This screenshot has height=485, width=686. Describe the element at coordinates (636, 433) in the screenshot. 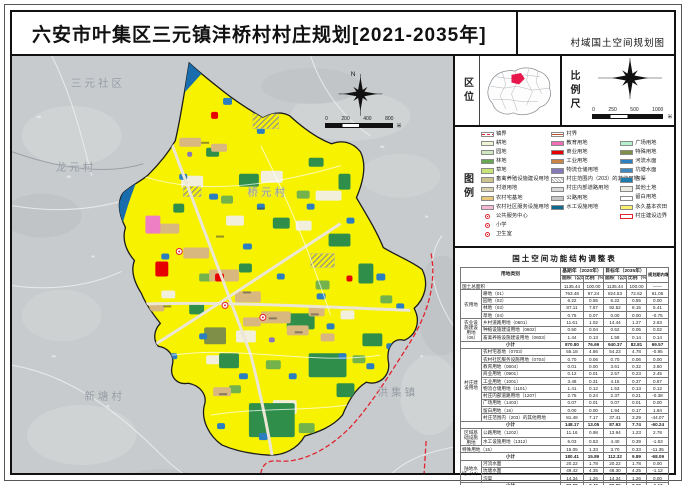

I see `table-value-cell: 1.23` at that location.